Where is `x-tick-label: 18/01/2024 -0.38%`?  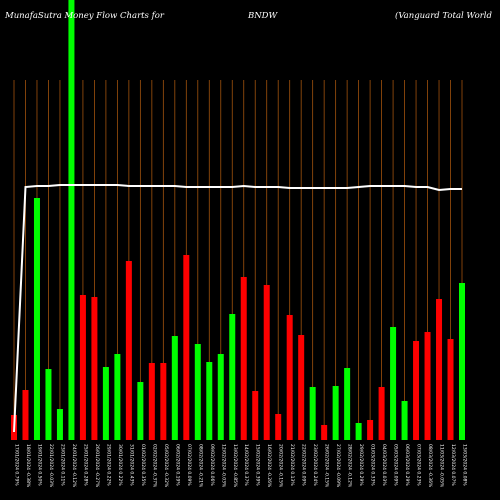 x-tick-label: 18/01/2024 -0.38% is located at coordinates (28, 466).